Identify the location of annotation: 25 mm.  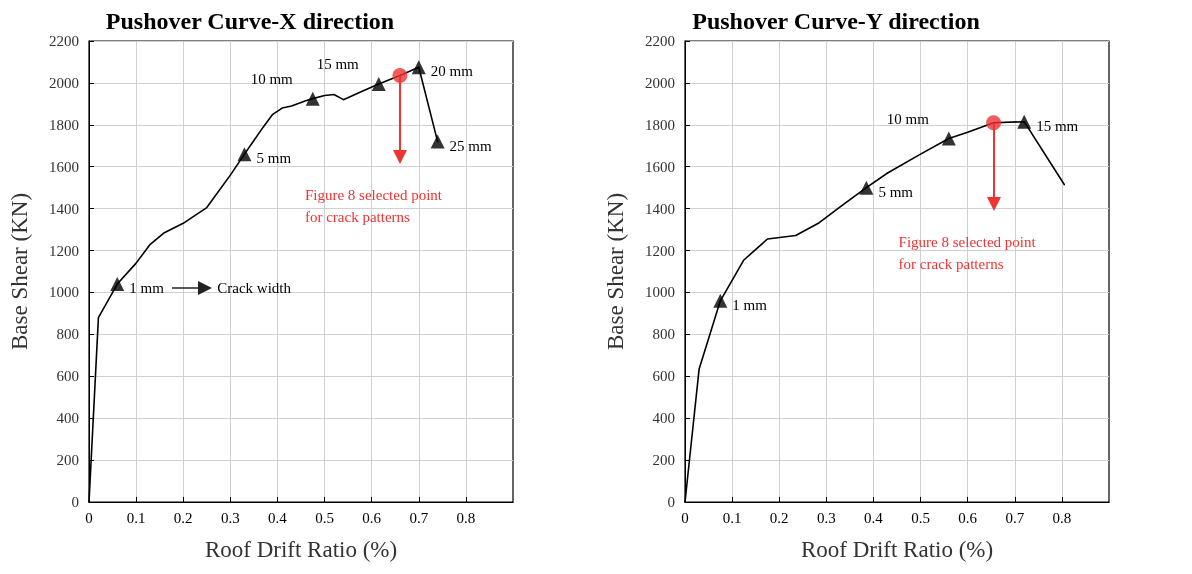
(471, 145).